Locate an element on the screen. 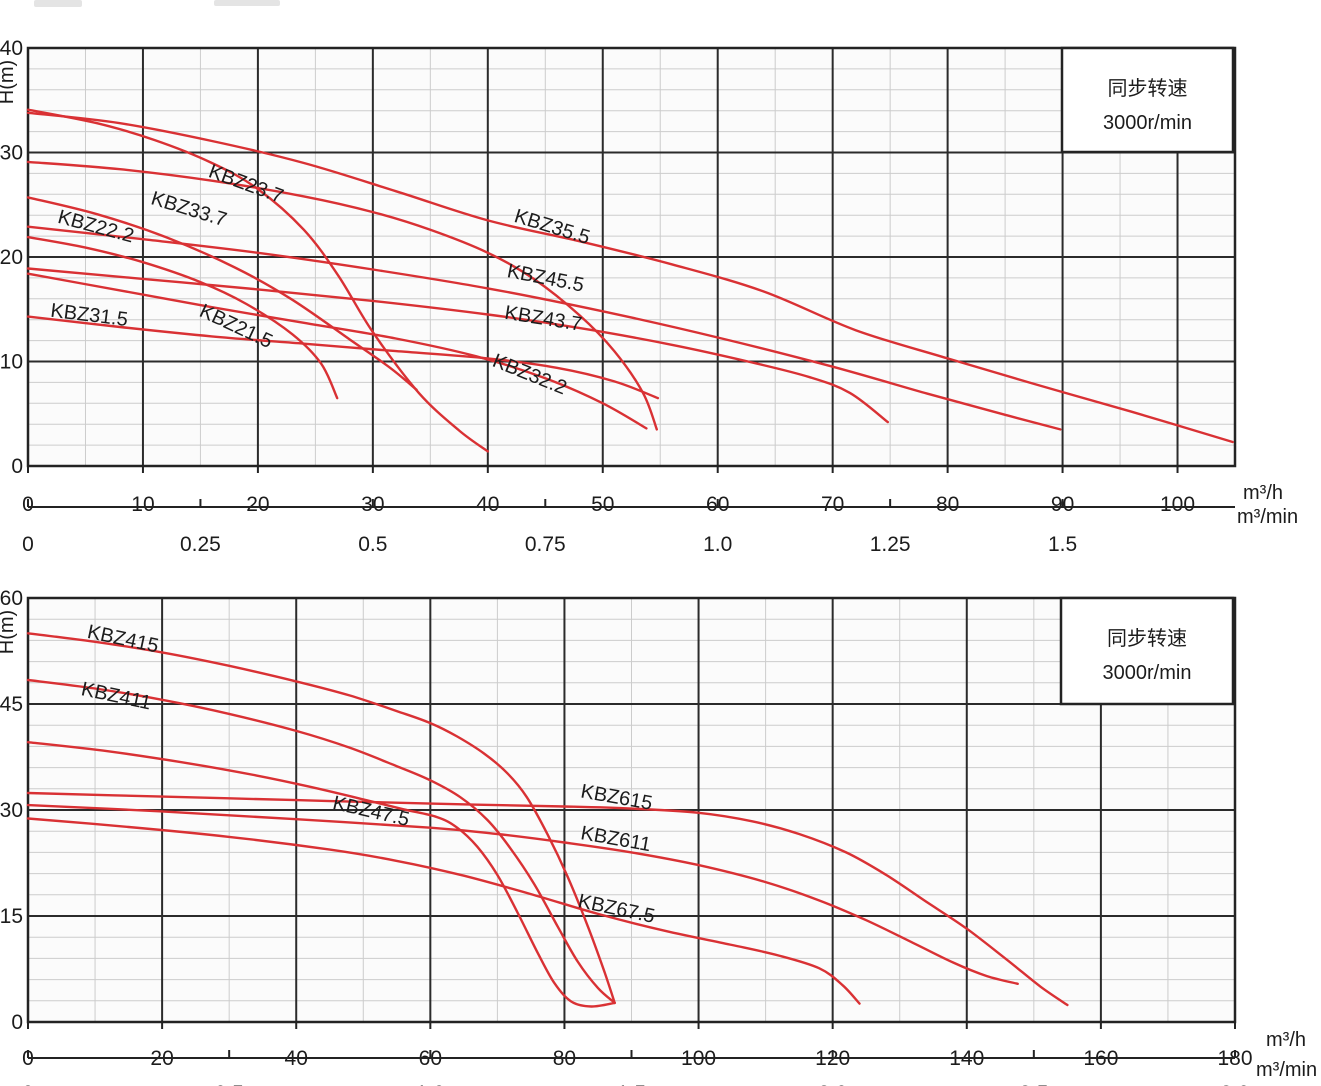  x2-tick-label: 3.0 is located at coordinates (1234, 1084).